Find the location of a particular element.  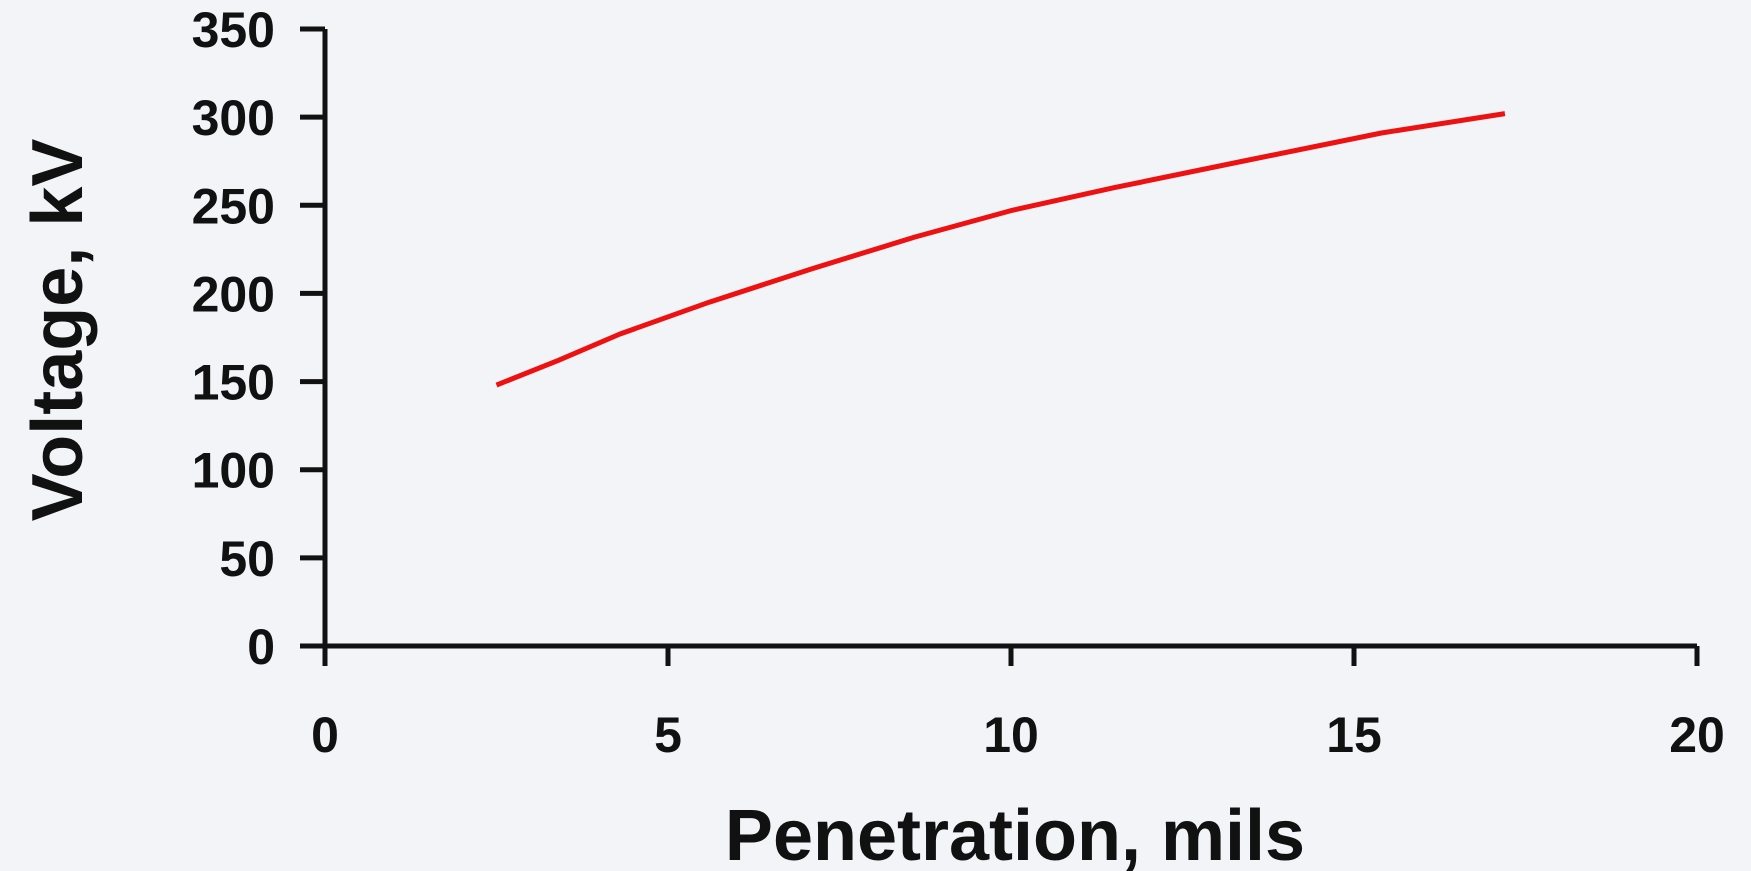

x-tick-label: 15 is located at coordinates (1354, 735).